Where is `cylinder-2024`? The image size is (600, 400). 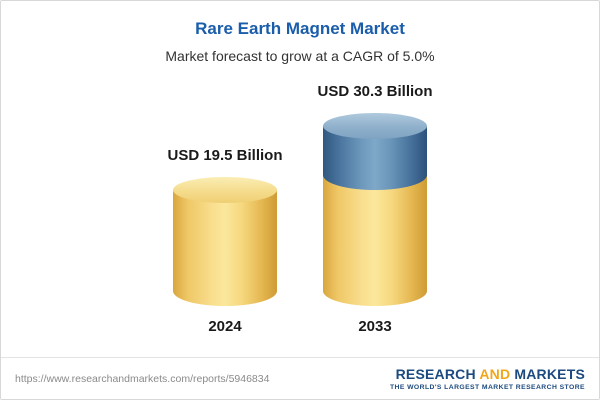
cylinder-2024 is located at coordinates (225, 241).